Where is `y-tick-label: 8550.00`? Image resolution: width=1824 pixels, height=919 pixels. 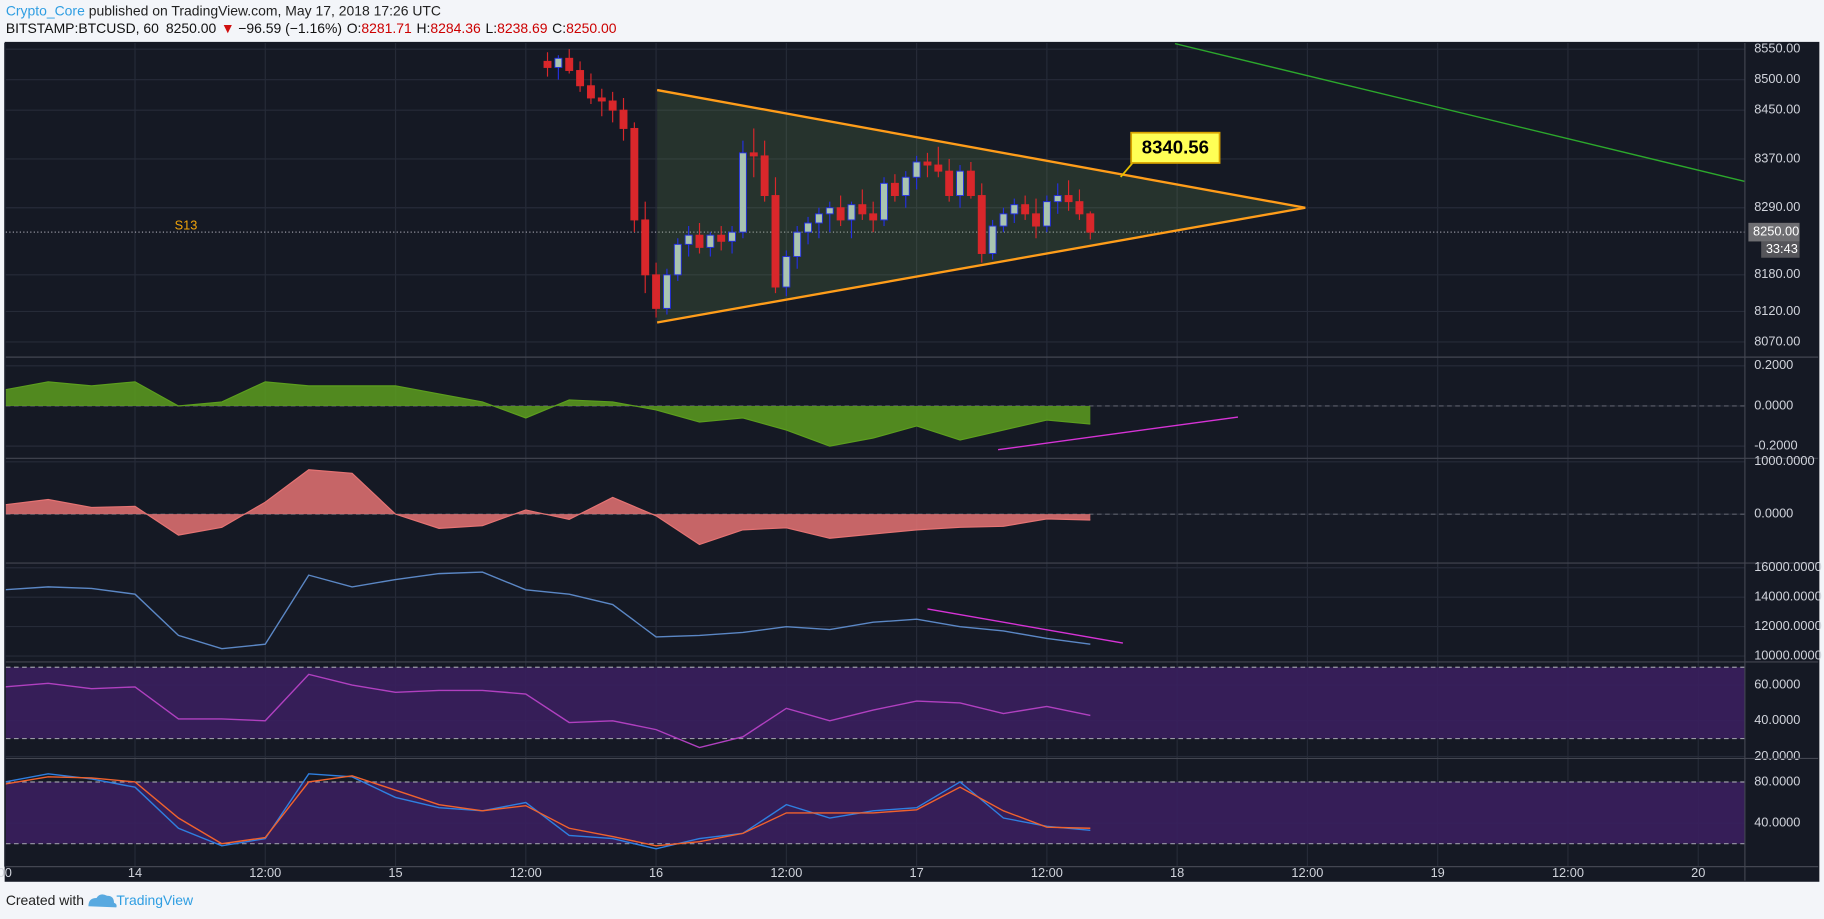
y-tick-label: 8550.00 is located at coordinates (1777, 48).